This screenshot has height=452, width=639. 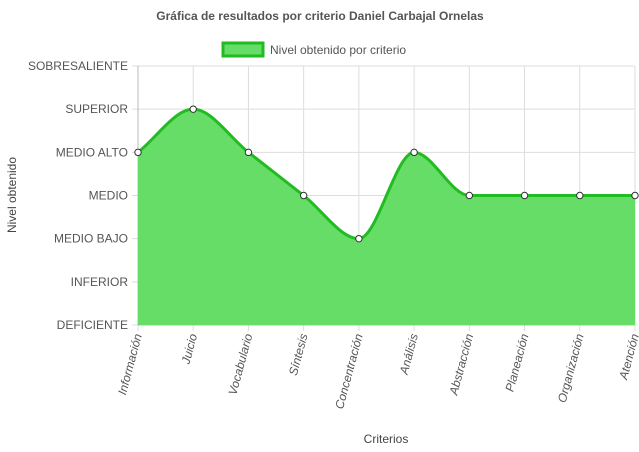 I want to click on y-tick-label: SUPERIOR, so click(x=96, y=109).